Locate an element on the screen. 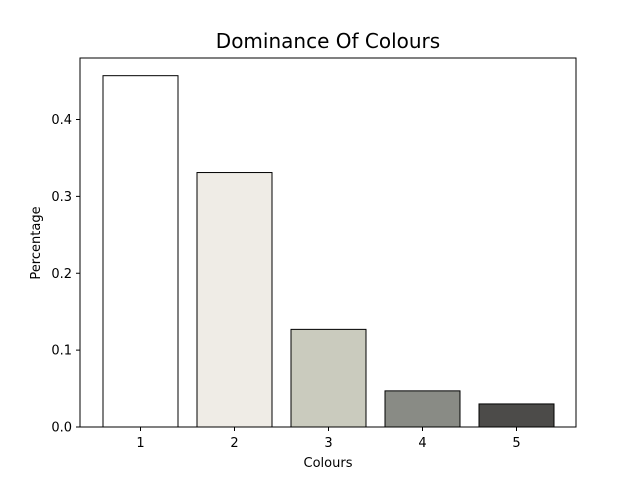  y-tick-label: 0.0 is located at coordinates (61, 428).